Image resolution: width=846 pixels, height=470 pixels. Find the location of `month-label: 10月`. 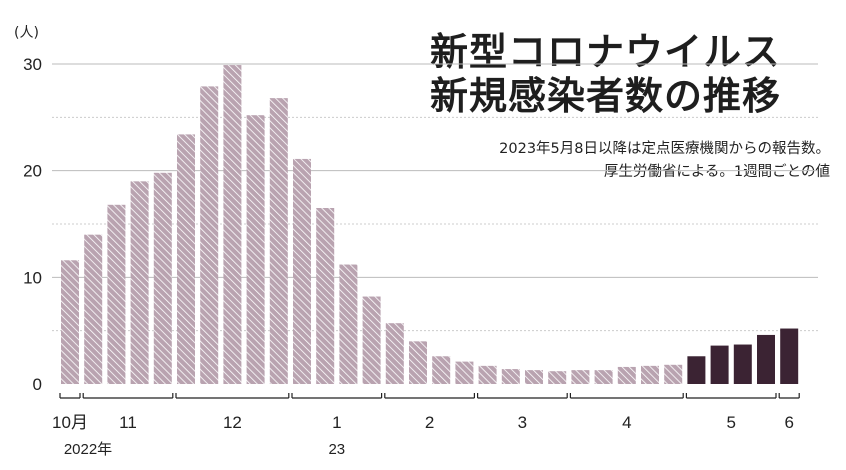

month-label: 10月 is located at coordinates (70, 422).